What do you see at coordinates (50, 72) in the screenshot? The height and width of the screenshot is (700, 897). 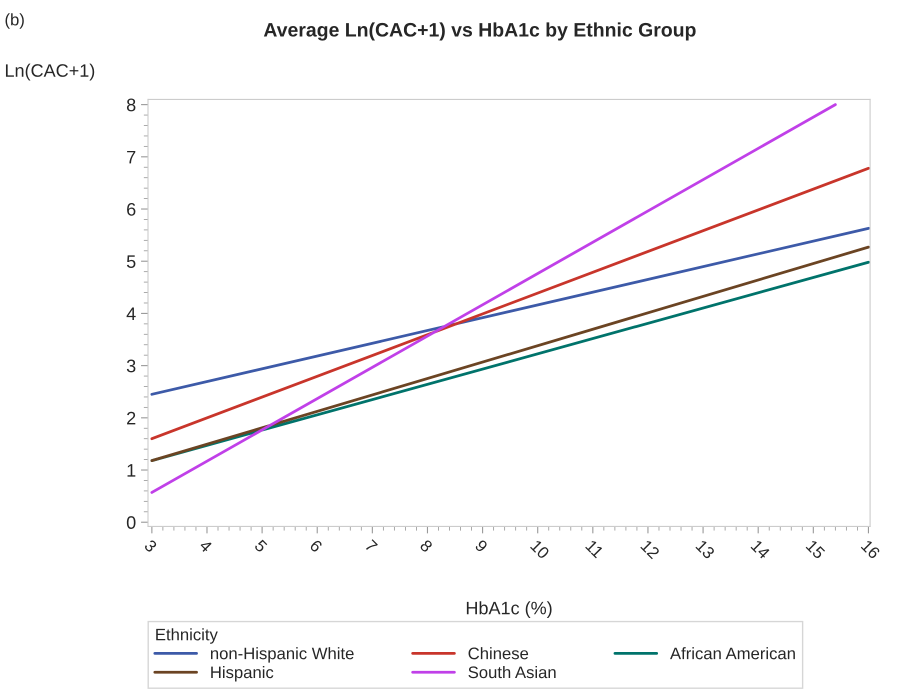 I see `y-axis-title: Ln(CAC+1)` at bounding box center [50, 72].